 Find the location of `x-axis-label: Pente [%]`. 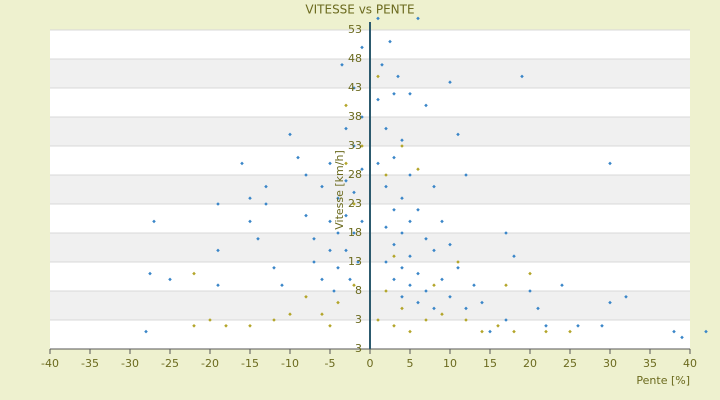

x-axis-label: Pente [%] is located at coordinates (663, 380).